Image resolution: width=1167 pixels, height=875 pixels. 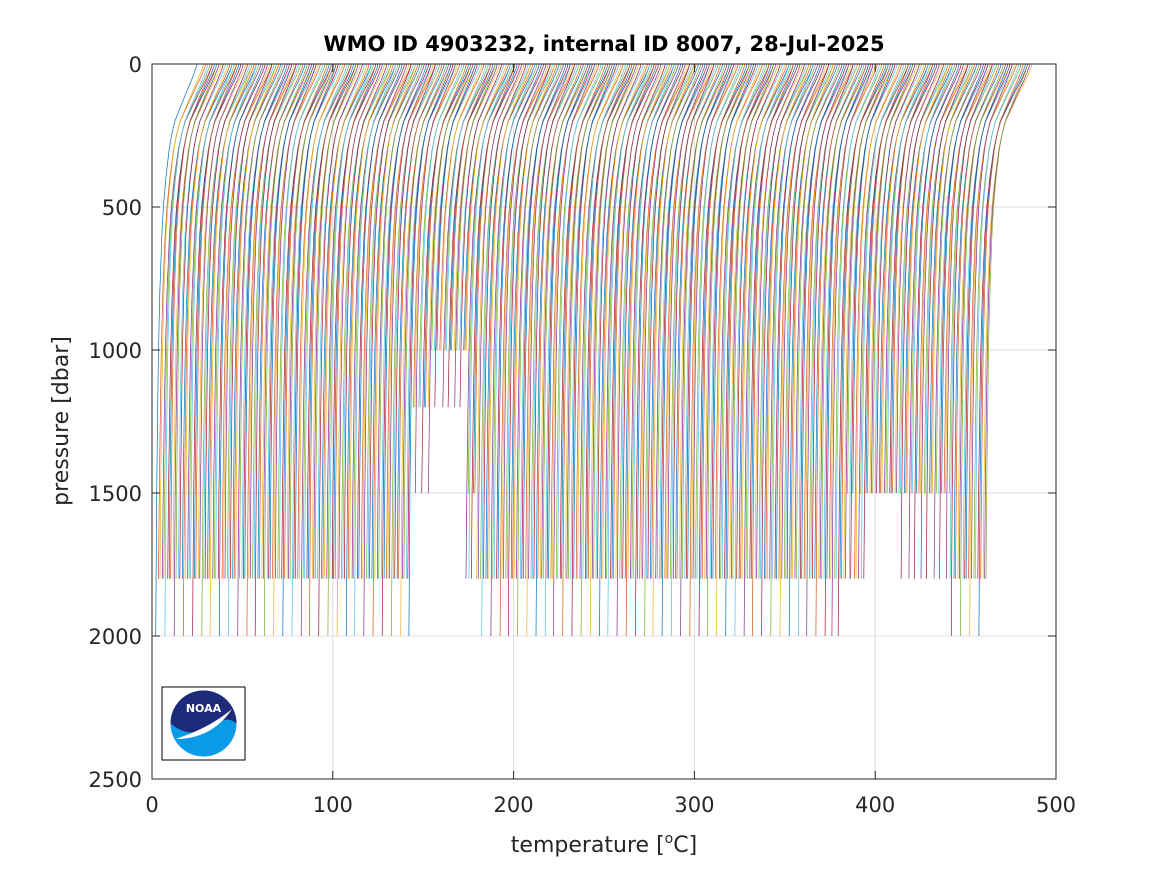 I want to click on x-tick-label: 200, so click(x=514, y=805).